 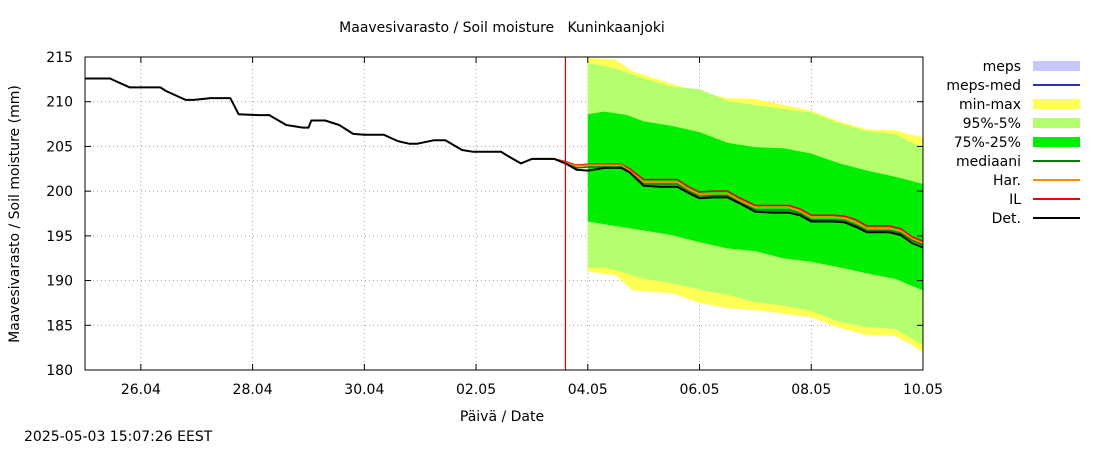 What do you see at coordinates (1007, 181) in the screenshot?
I see `legend-label: Har.` at bounding box center [1007, 181].